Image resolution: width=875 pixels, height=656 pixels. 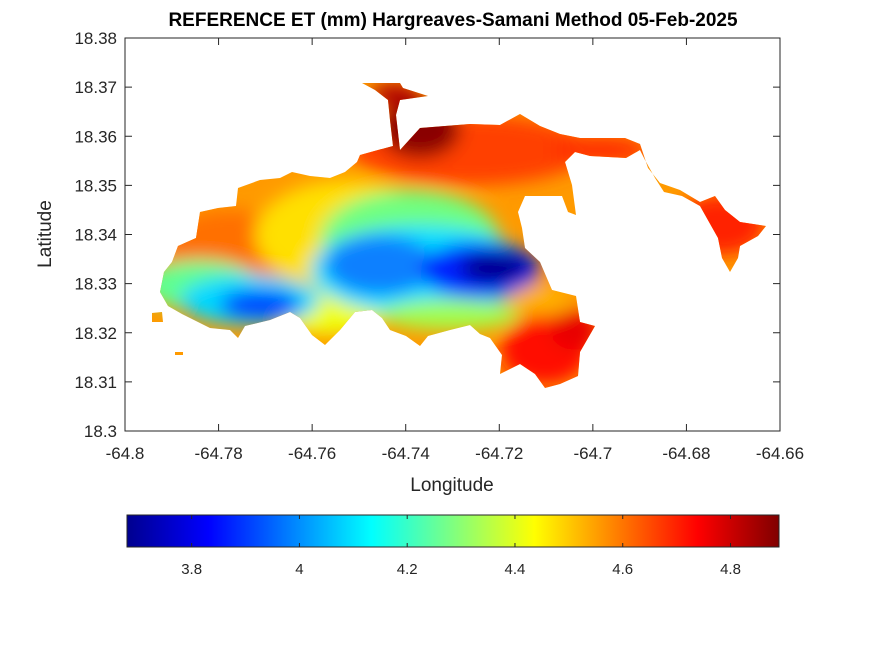 What do you see at coordinates (380, 265) in the screenshot?
I see `field-blue-center` at bounding box center [380, 265].